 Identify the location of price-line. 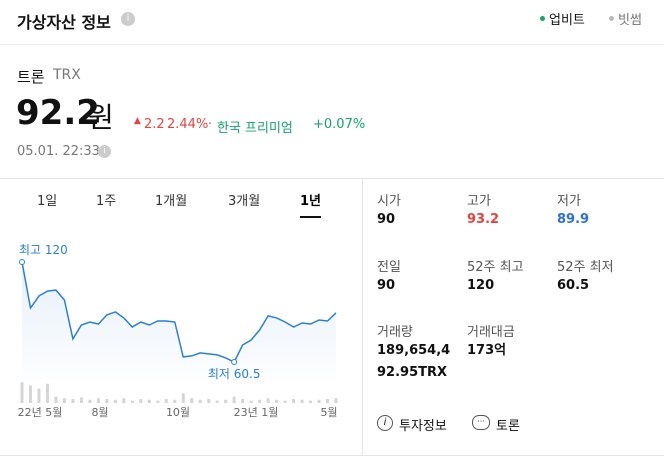
(179, 312).